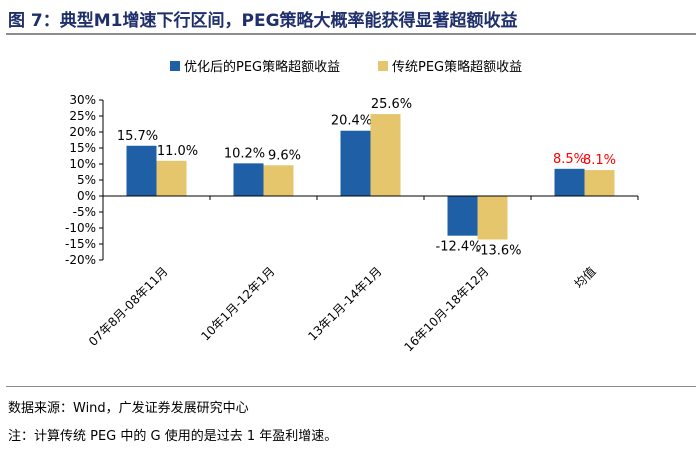 The height and width of the screenshot is (453, 700). Describe the element at coordinates (457, 67) in the screenshot. I see `legend-label: 传统PEG策略超额收益` at that location.